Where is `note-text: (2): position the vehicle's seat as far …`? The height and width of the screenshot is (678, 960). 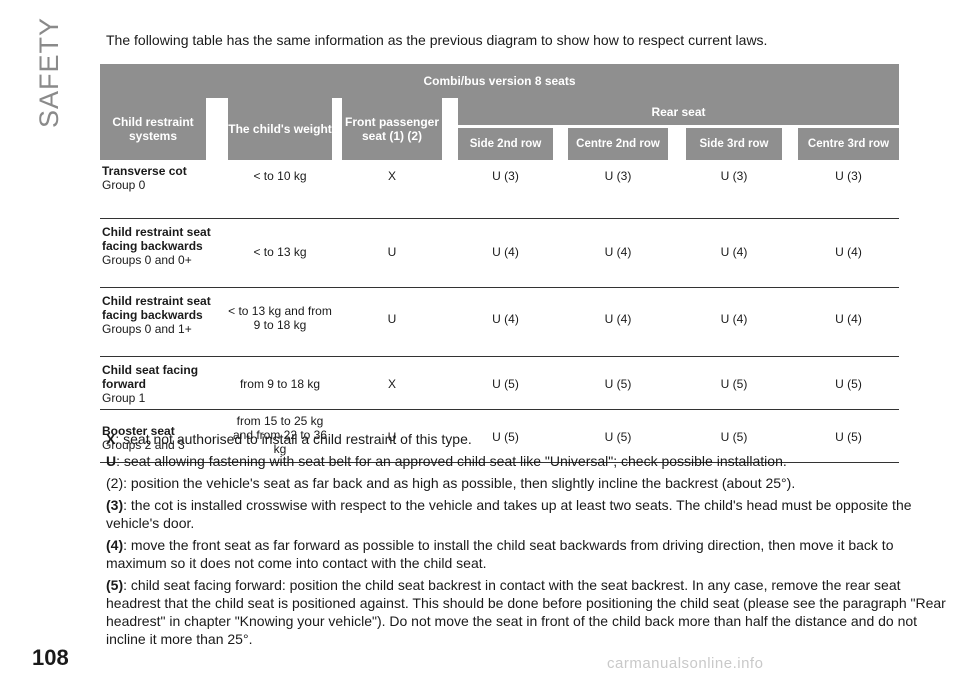 note-text: (2): position the vehicle's seat as far … is located at coordinates (451, 483).